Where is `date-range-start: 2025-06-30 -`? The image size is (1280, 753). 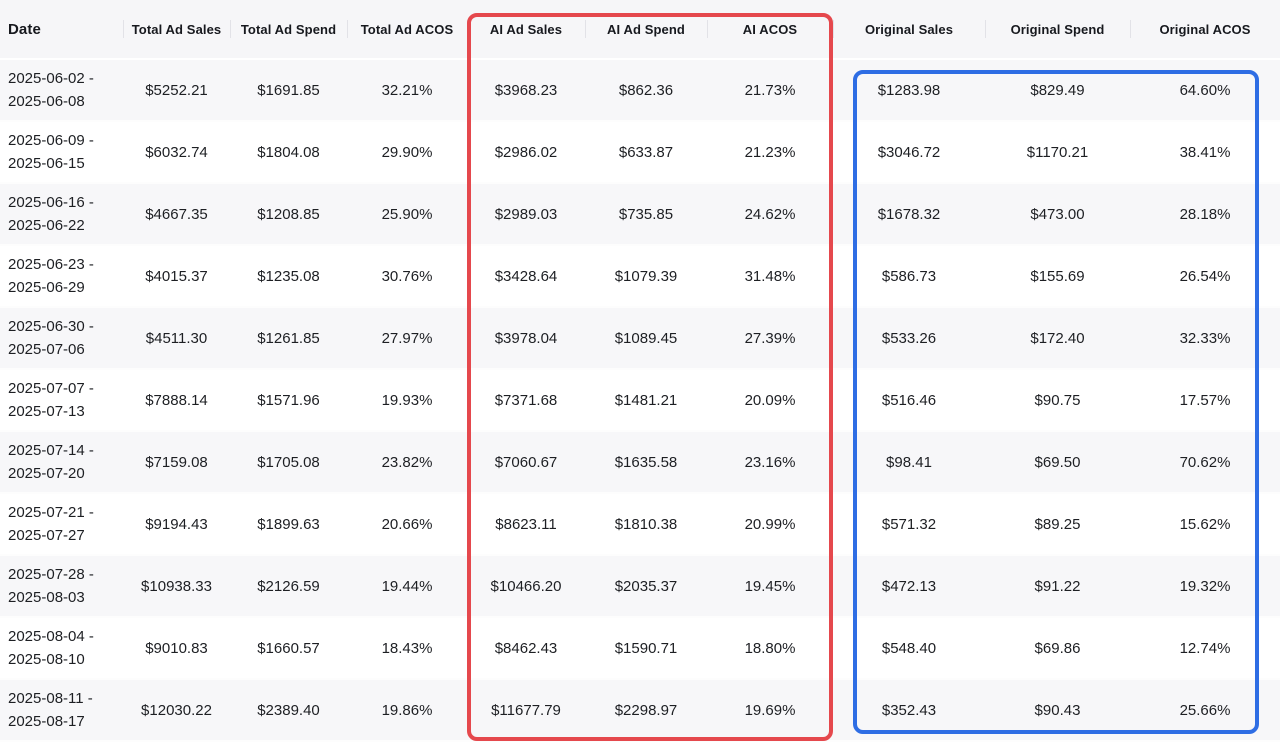
date-range-start: 2025-06-30 - is located at coordinates (51, 326).